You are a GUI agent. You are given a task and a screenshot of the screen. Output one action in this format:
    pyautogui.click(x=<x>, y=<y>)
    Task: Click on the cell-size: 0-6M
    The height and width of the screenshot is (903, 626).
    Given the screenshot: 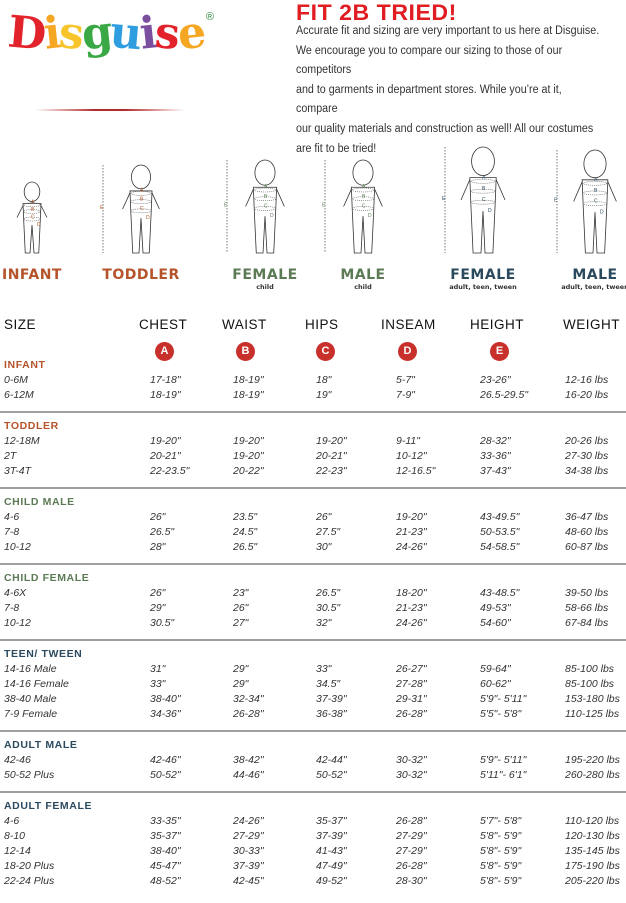 What is the action you would take?
    pyautogui.click(x=16, y=380)
    